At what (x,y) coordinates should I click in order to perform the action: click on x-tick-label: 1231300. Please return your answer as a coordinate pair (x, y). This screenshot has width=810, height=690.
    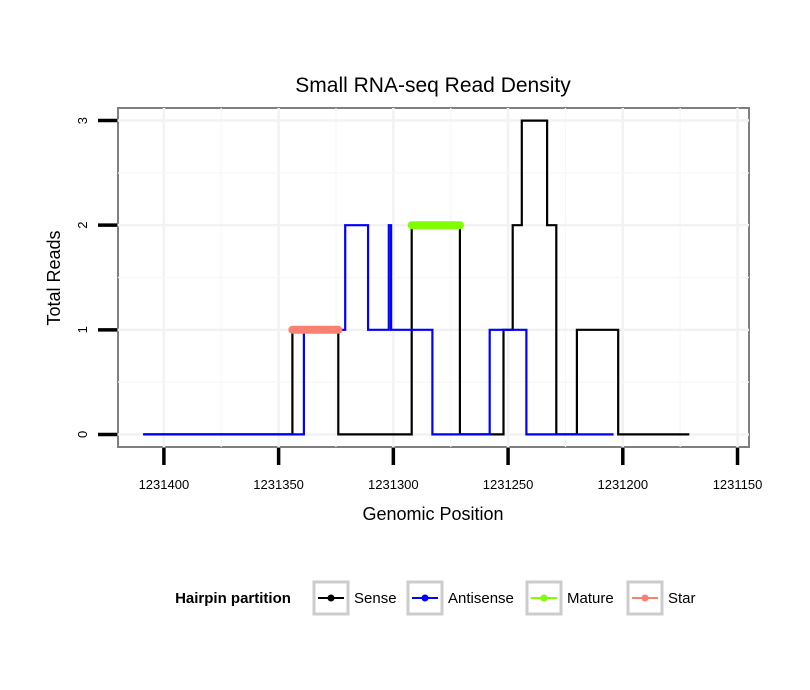
    Looking at the image, I should click on (393, 484).